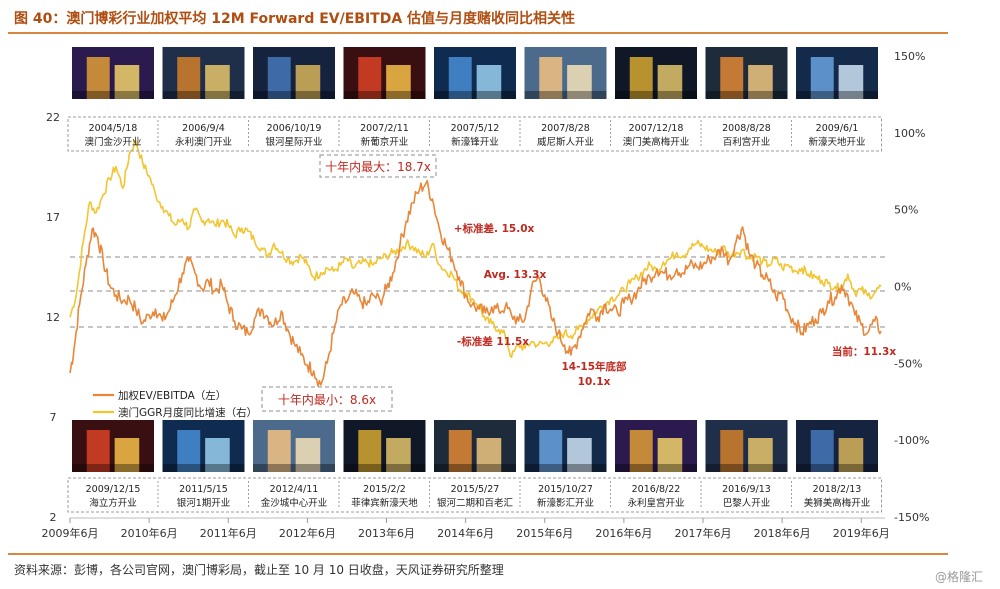  I want to click on casino-card: 2015/2/2 菲律宾新濠天地, so click(386, 464).